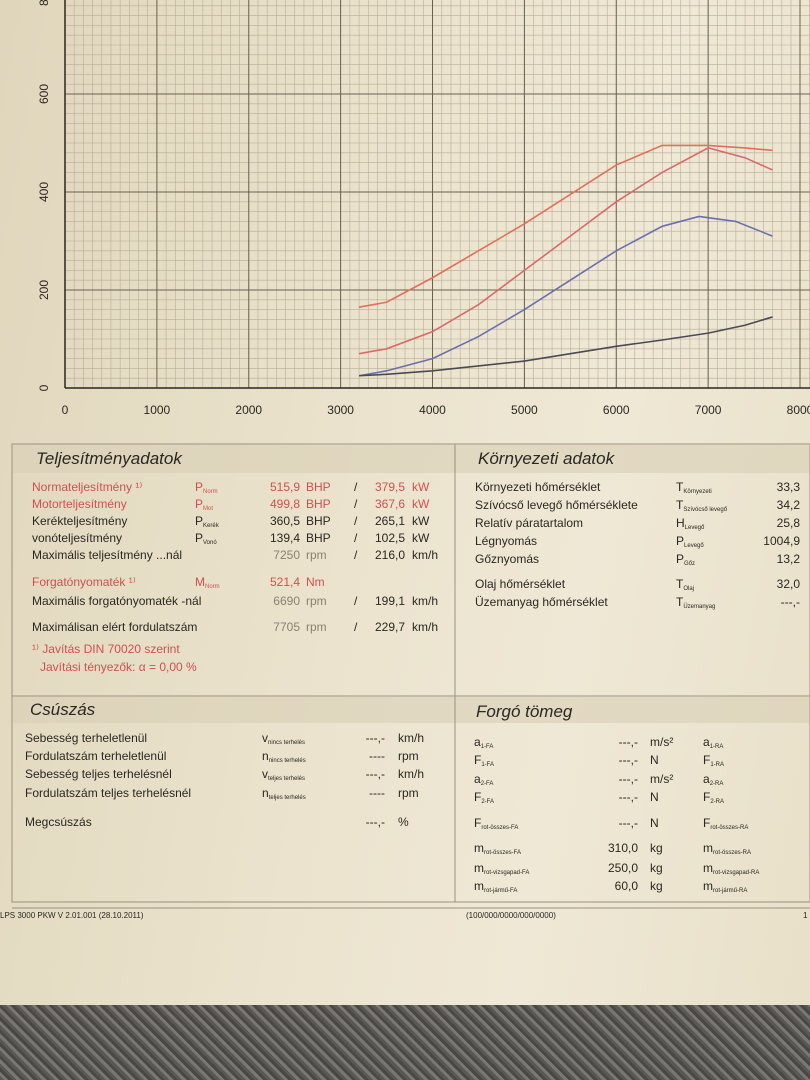  I want to click on y-tick-label: 600, so click(44, 94).